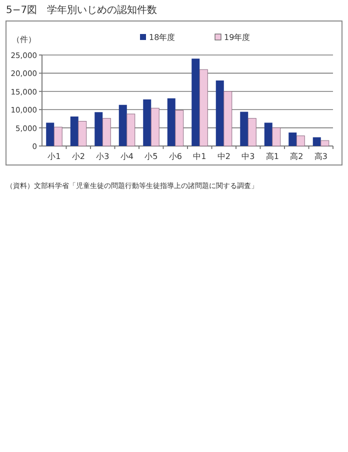 This screenshot has width=348, height=452. I want to click on legend-label: 18年度, so click(162, 37).